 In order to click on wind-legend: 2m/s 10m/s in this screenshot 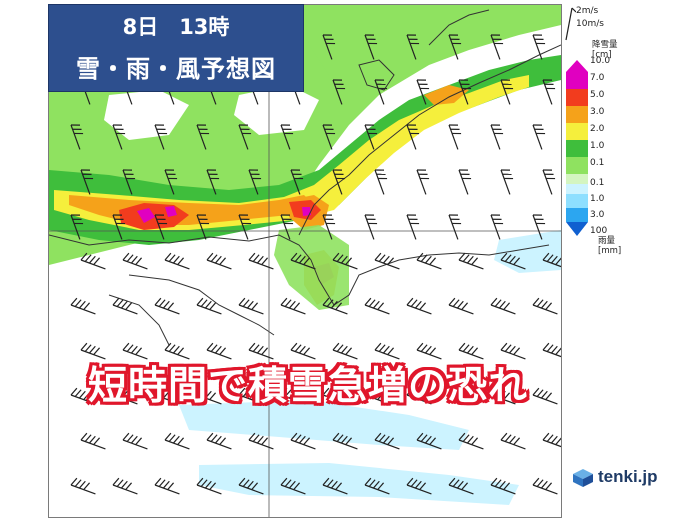, I will do `click(592, 24)`.